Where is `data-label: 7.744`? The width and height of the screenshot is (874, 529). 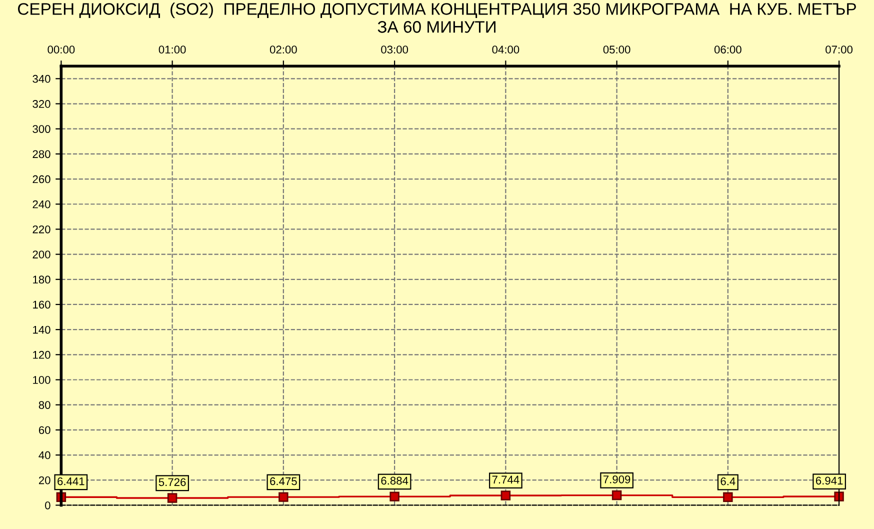
data-label: 7.744 is located at coordinates (506, 480).